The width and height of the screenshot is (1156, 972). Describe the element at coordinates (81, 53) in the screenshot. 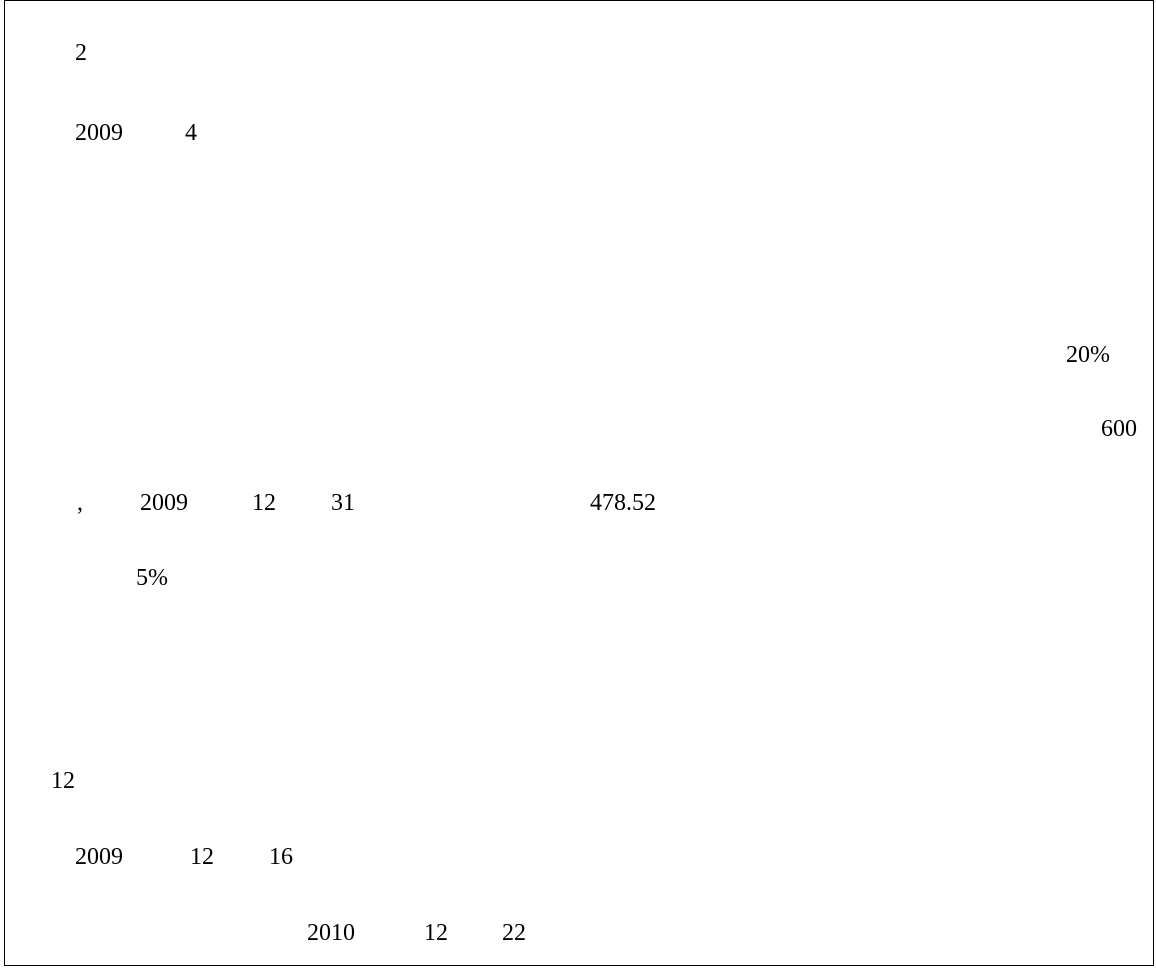

I see `text-number: 2` at that location.